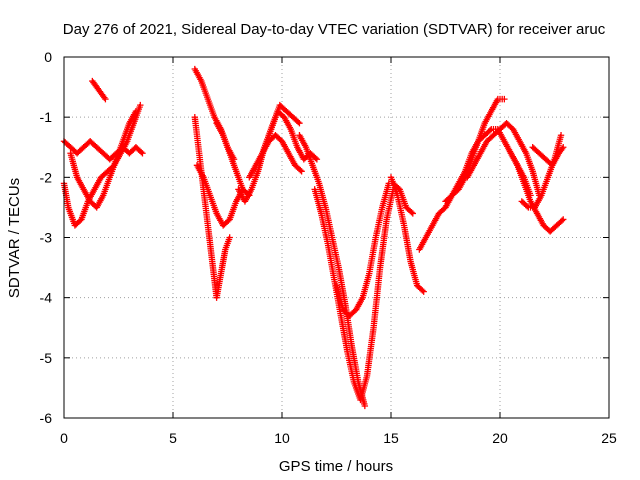 This screenshot has height=480, width=640. What do you see at coordinates (46, 298) in the screenshot?
I see `y-tick-label: -4` at bounding box center [46, 298].